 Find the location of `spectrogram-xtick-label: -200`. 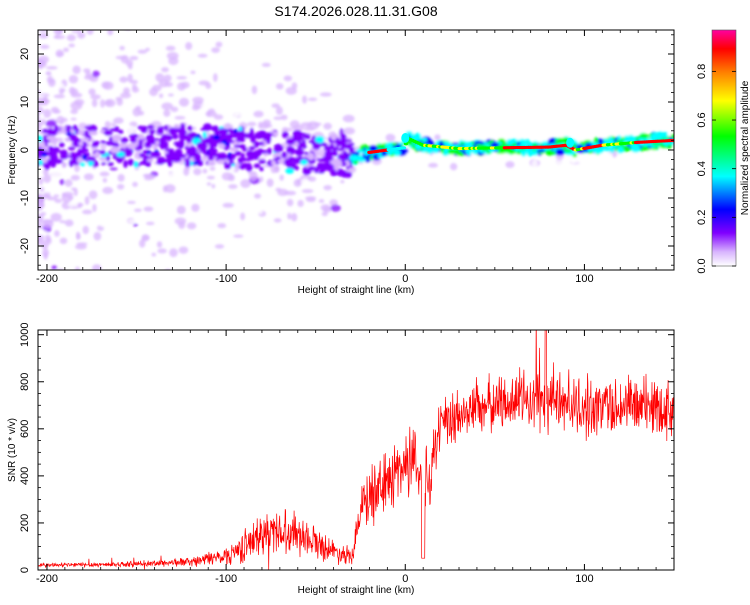

spectrogram-xtick-label: -200 is located at coordinates (47, 279).